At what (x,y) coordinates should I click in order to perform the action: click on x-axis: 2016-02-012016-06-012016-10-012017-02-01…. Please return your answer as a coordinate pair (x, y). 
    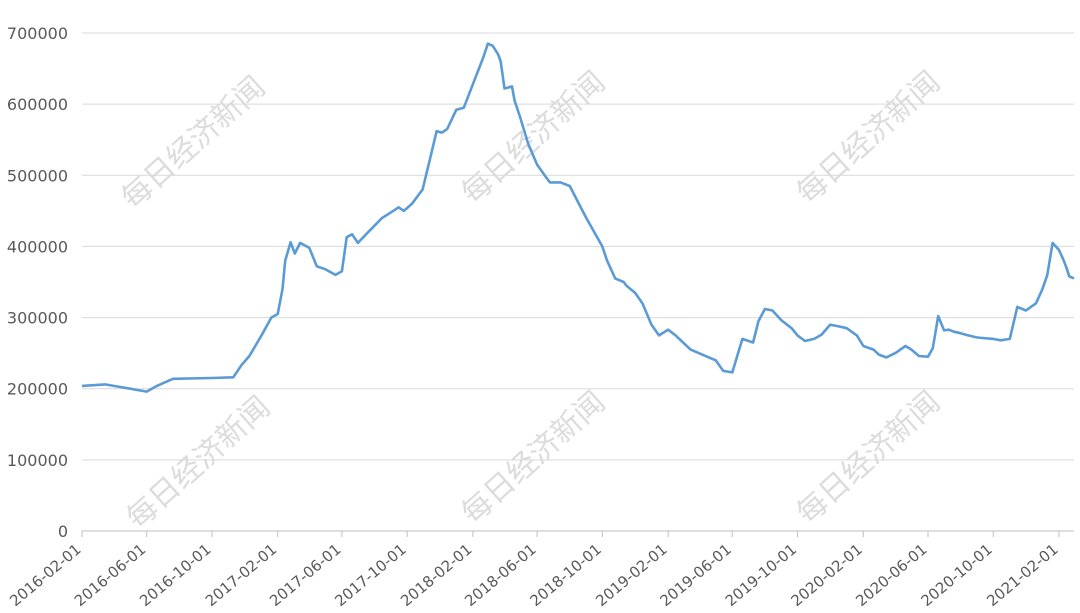
    Looking at the image, I should click on (534, 570).